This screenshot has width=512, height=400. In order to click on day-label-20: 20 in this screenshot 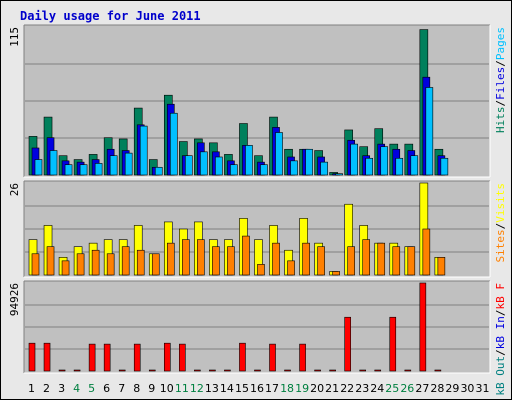, I will do `click(317, 388)`.